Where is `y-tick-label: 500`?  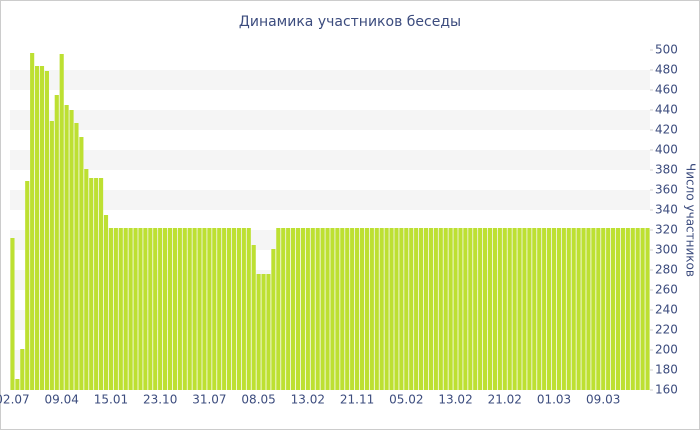 y-tick-label: 500 is located at coordinates (666, 50).